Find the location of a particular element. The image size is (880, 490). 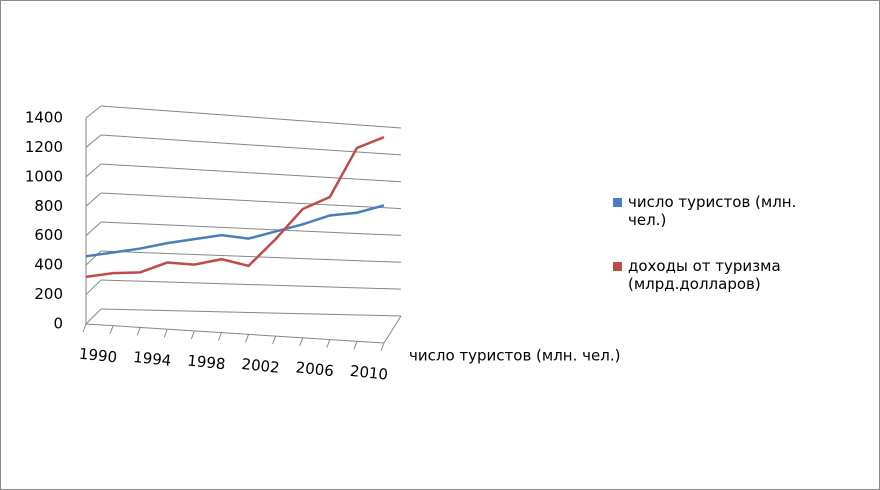

legend-item: доходы от туризма (млрд.долларов) is located at coordinates (738, 275).